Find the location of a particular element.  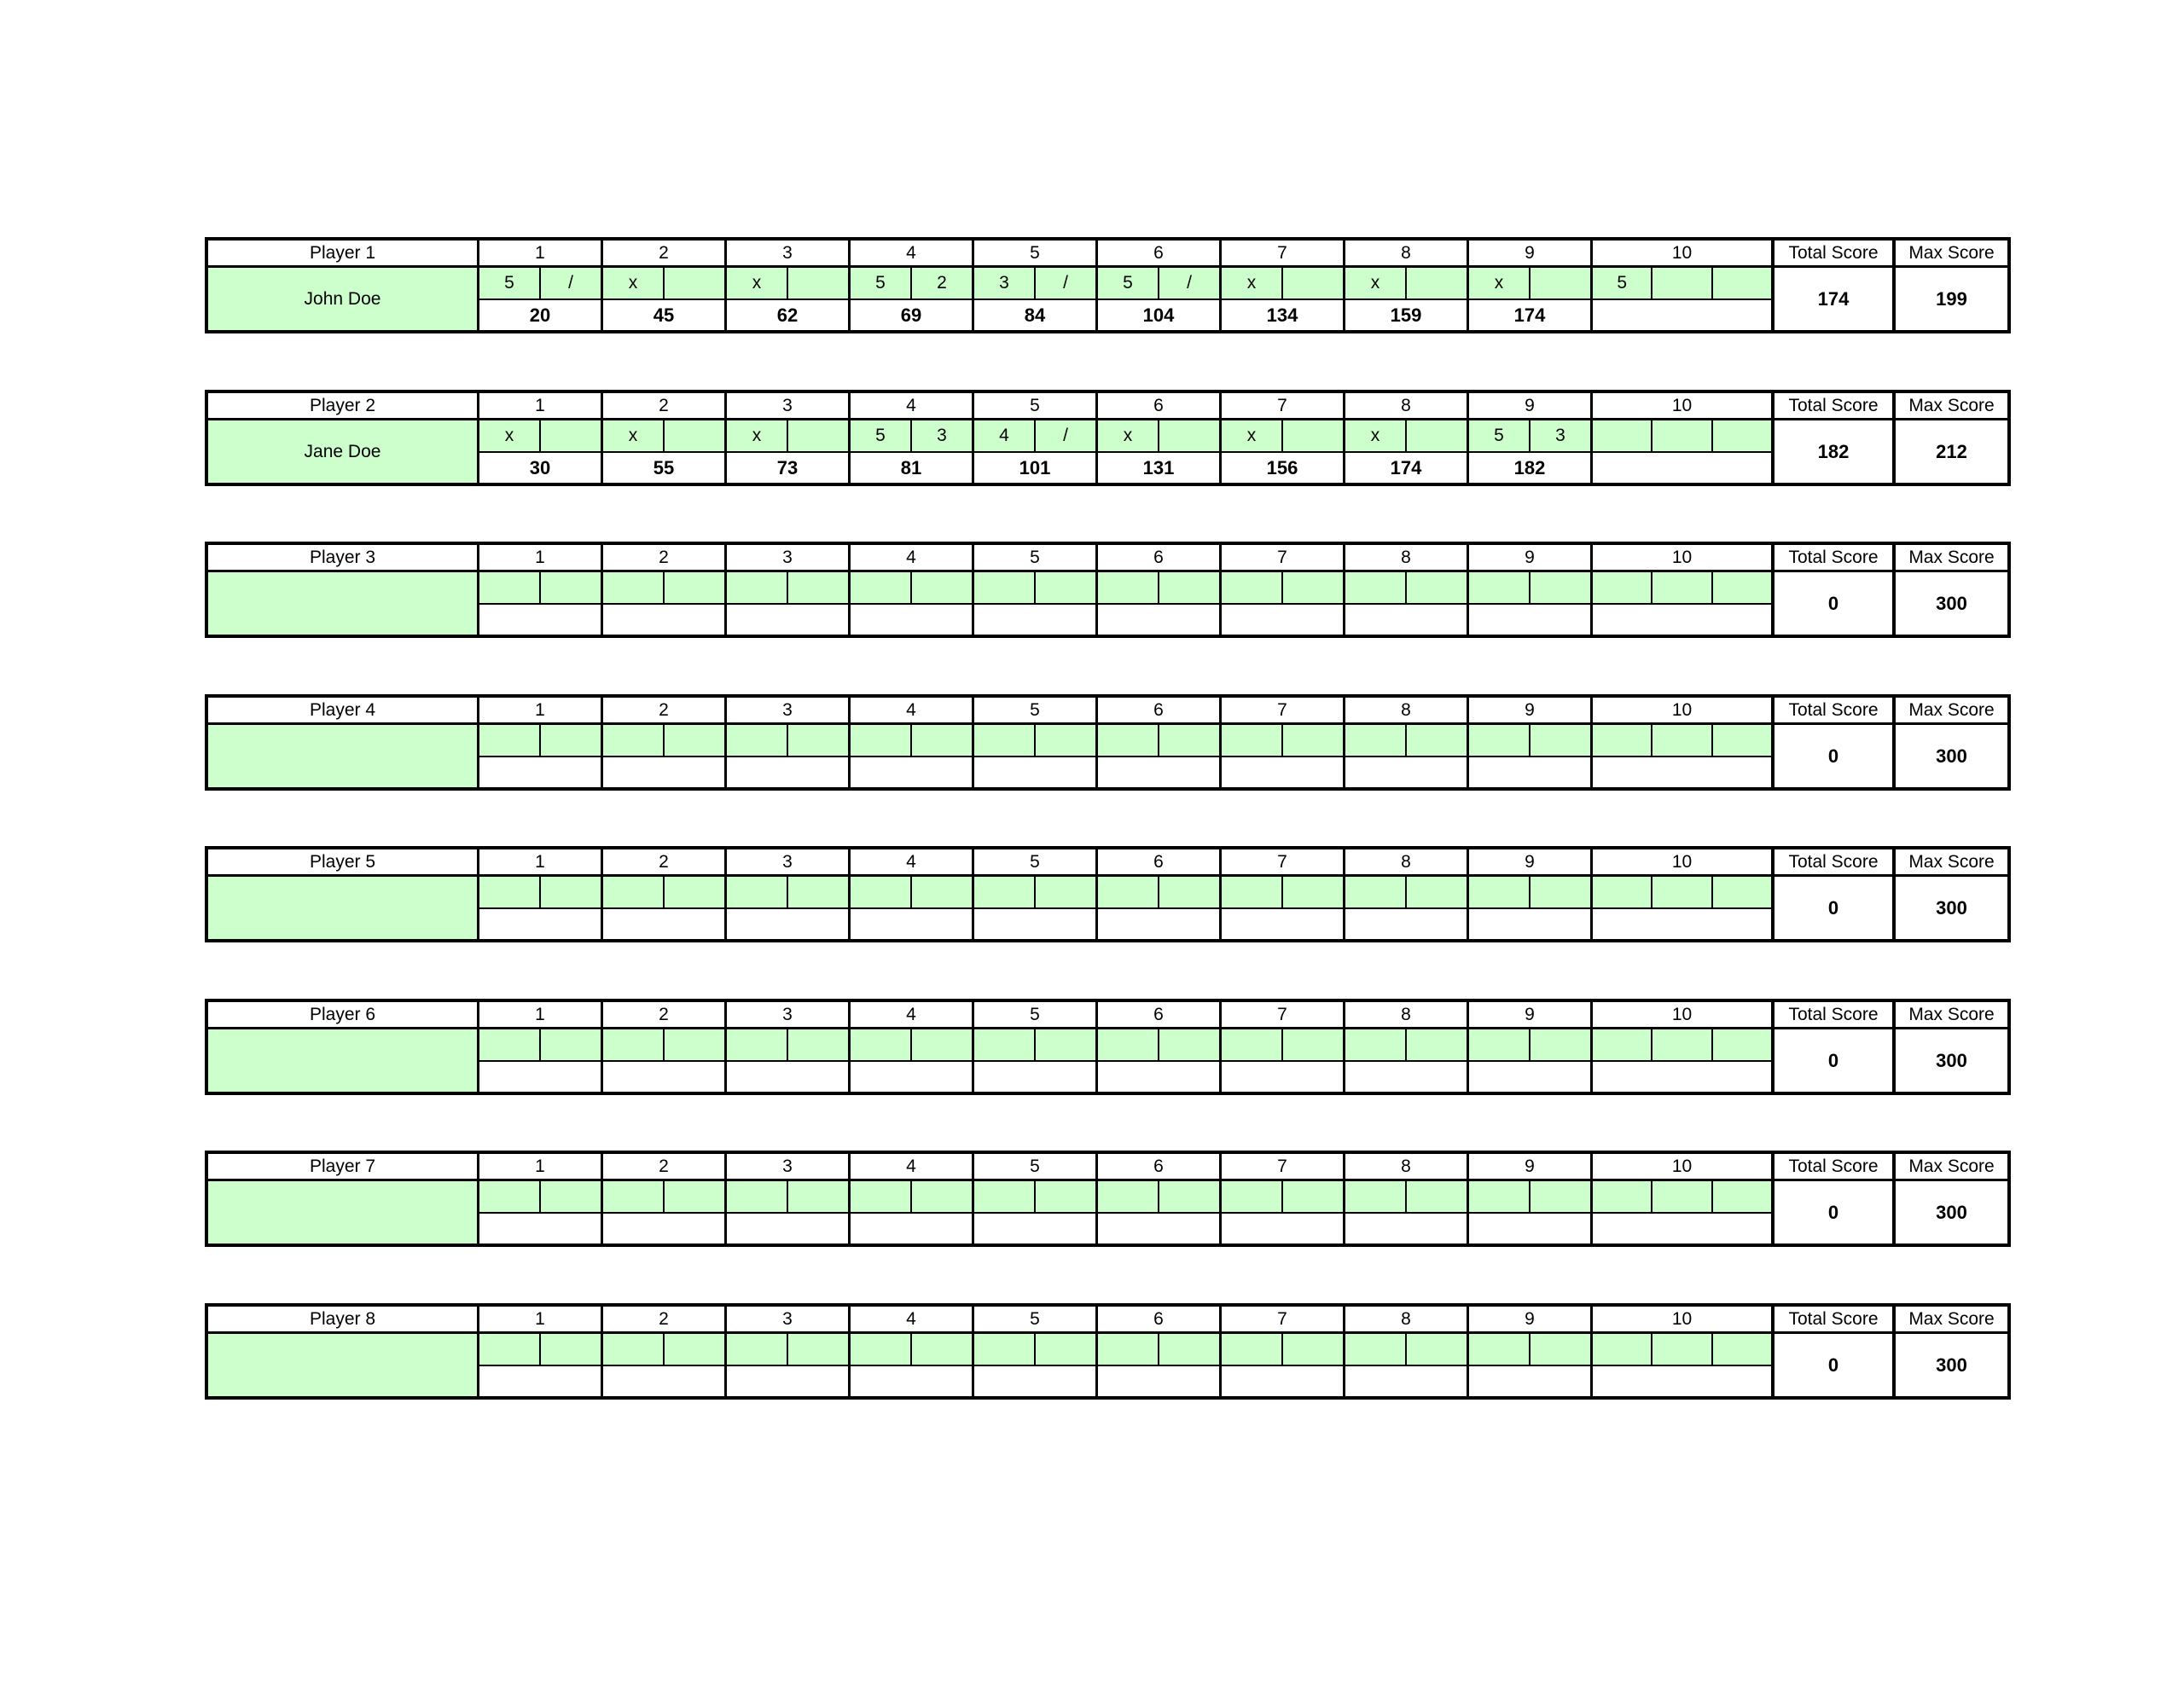

throw-cell-f9-b1: 5 is located at coordinates (1499, 436).